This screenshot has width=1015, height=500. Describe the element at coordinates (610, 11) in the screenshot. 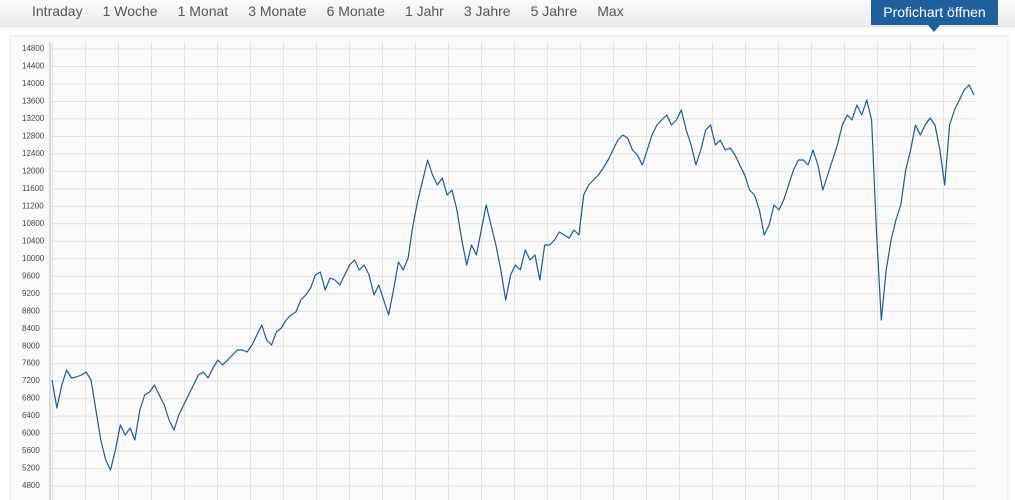

I see `tab: Max` at that location.